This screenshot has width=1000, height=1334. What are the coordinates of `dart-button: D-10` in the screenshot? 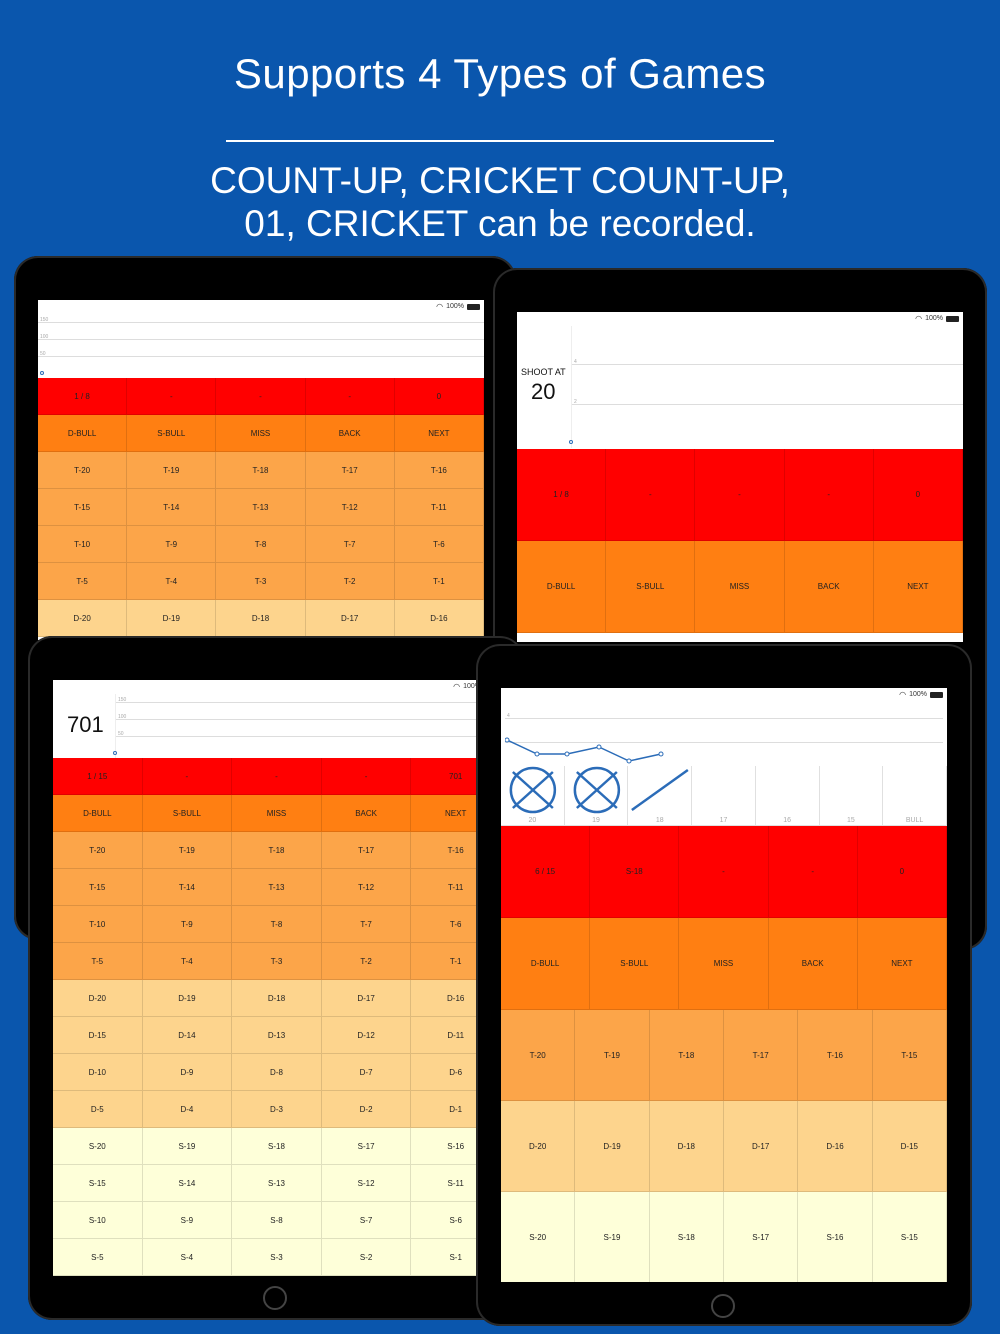 It's located at (98, 1072).